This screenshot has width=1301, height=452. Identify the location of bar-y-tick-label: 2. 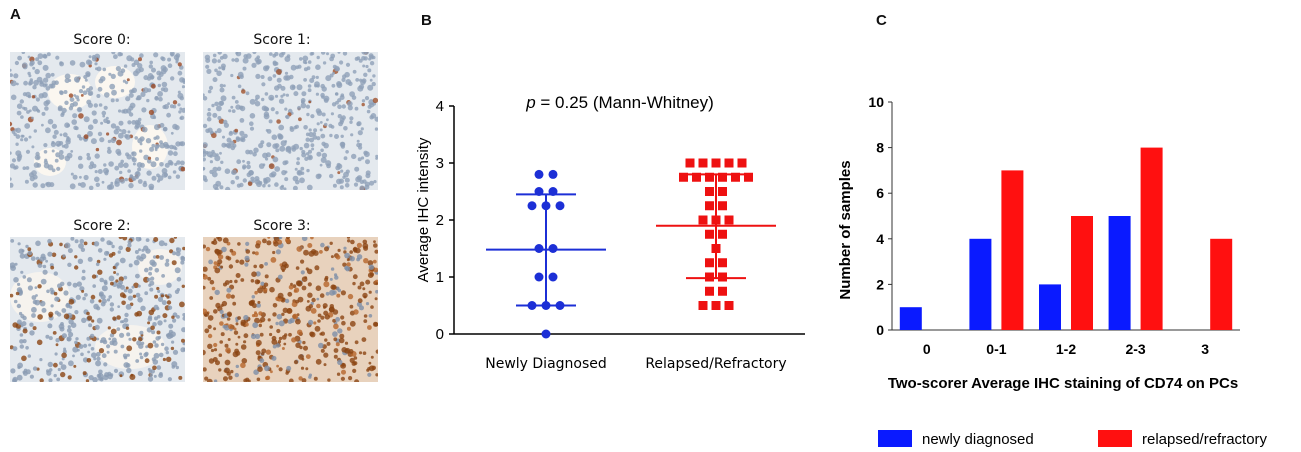
(880, 284).